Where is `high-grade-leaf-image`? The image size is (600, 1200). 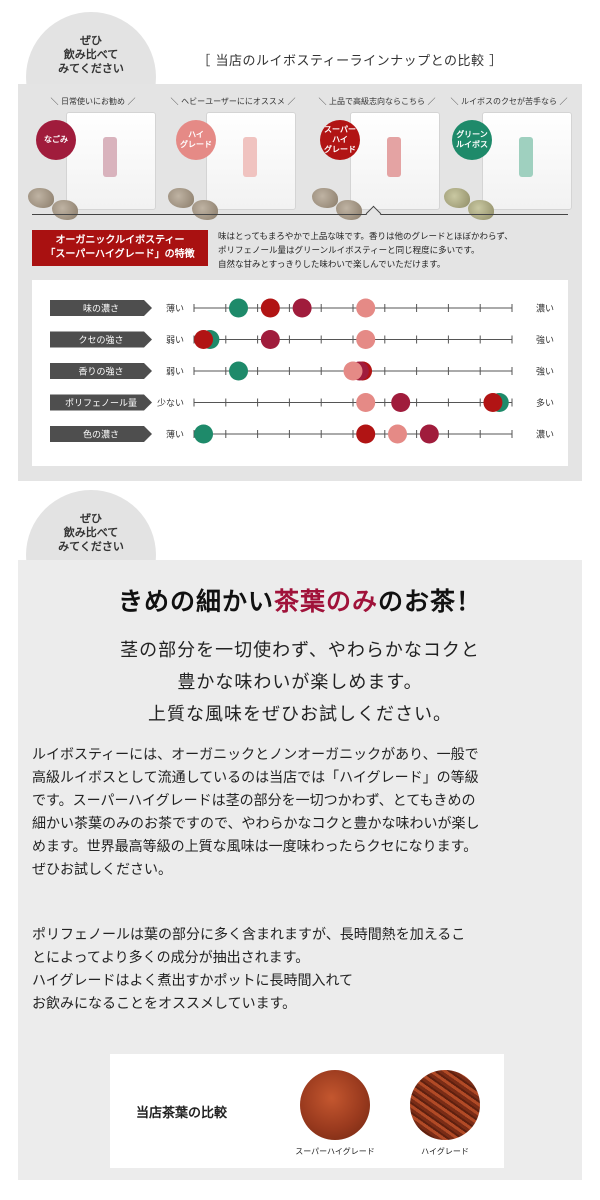 high-grade-leaf-image is located at coordinates (445, 1105).